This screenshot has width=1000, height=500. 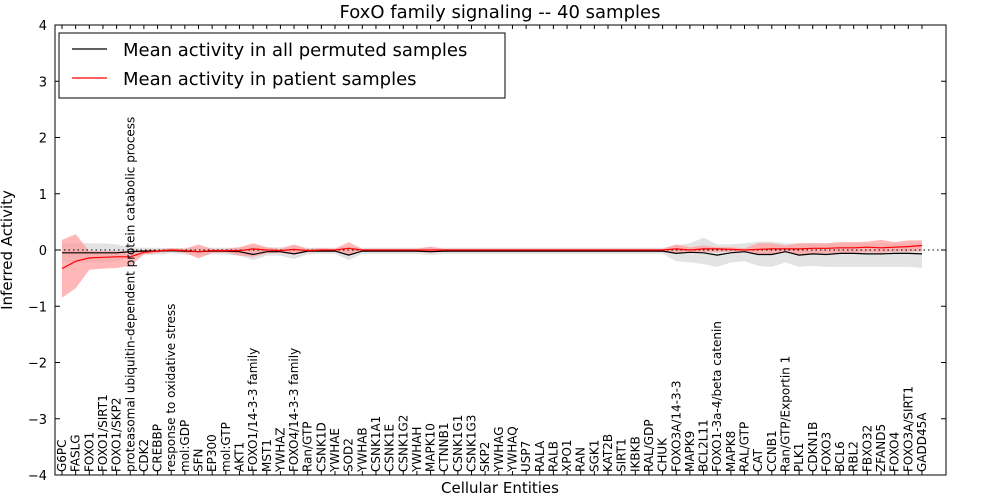 I want to click on x-tick-label: mol:GDP, so click(x=185, y=446).